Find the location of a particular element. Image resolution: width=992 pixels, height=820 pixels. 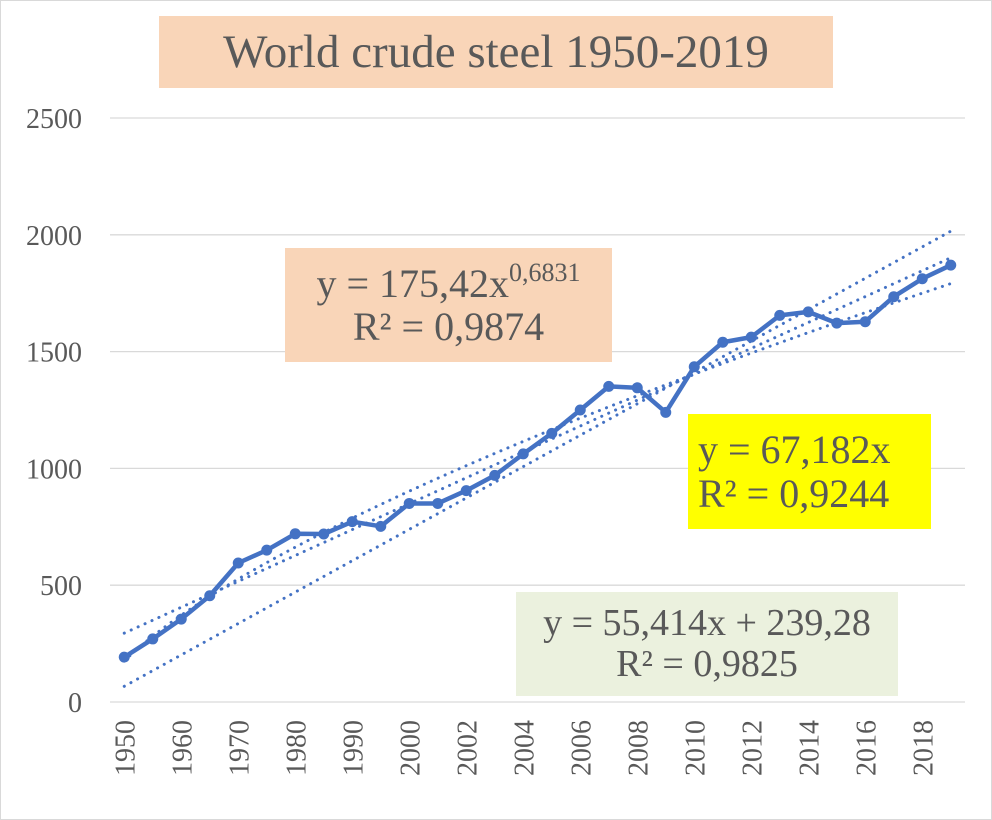

power-equation-exponent: 0,6831 is located at coordinates (545, 272).